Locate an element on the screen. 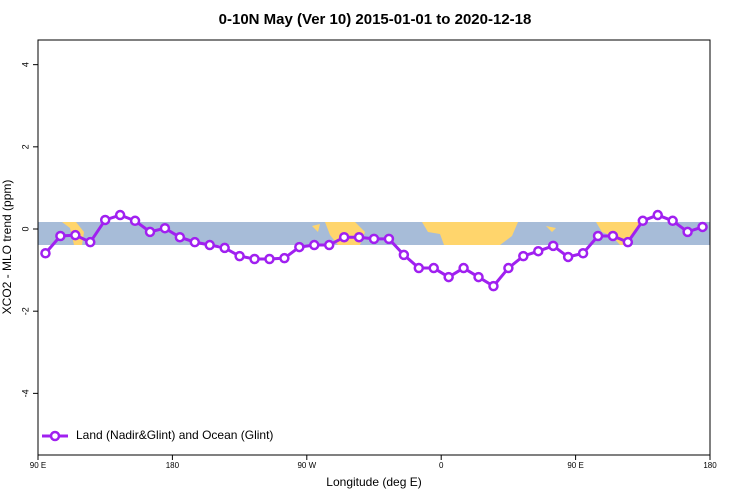 The image size is (750, 500). y-tick-label: 2 is located at coordinates (25, 146).